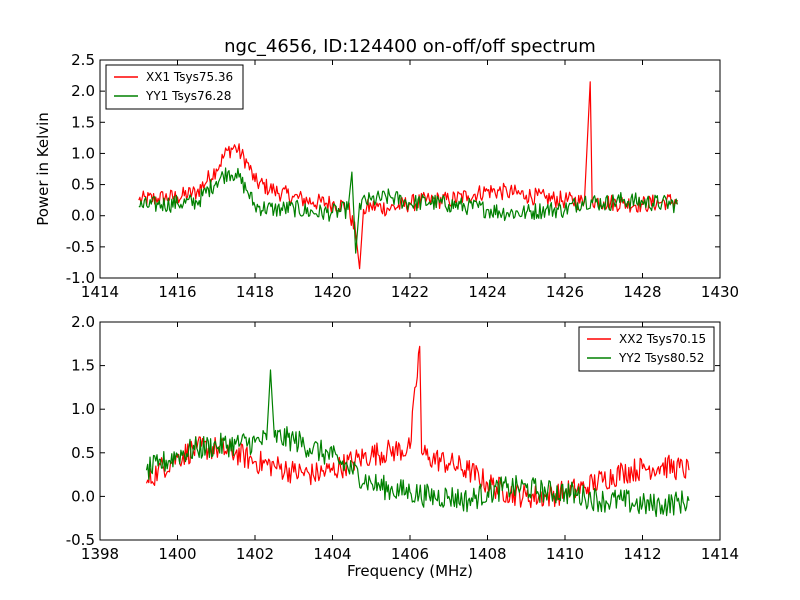 The width and height of the screenshot is (800, 600). What do you see at coordinates (83, 60) in the screenshot?
I see `y-tick-label-0-7: 2.5` at bounding box center [83, 60].